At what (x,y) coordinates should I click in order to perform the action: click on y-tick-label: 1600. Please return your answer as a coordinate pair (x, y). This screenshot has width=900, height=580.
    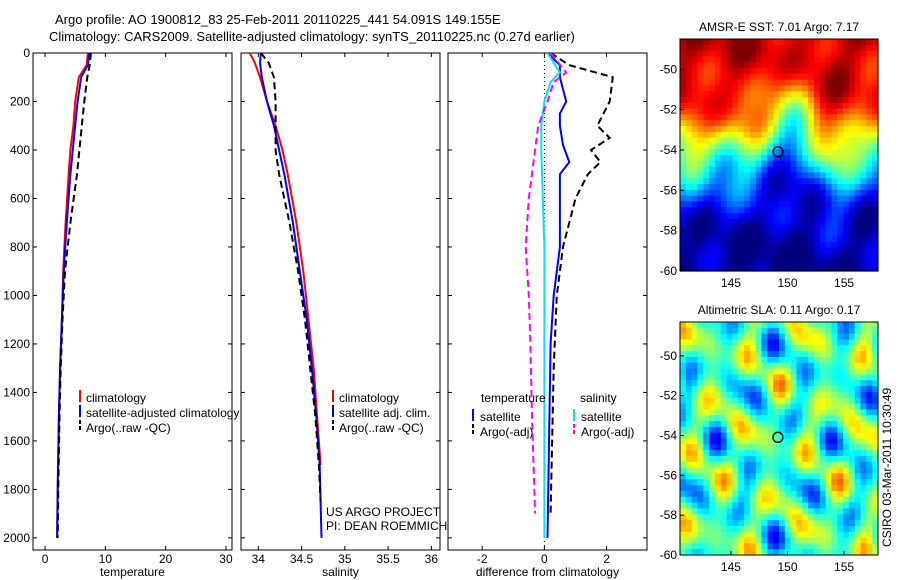
    Looking at the image, I should click on (16, 441).